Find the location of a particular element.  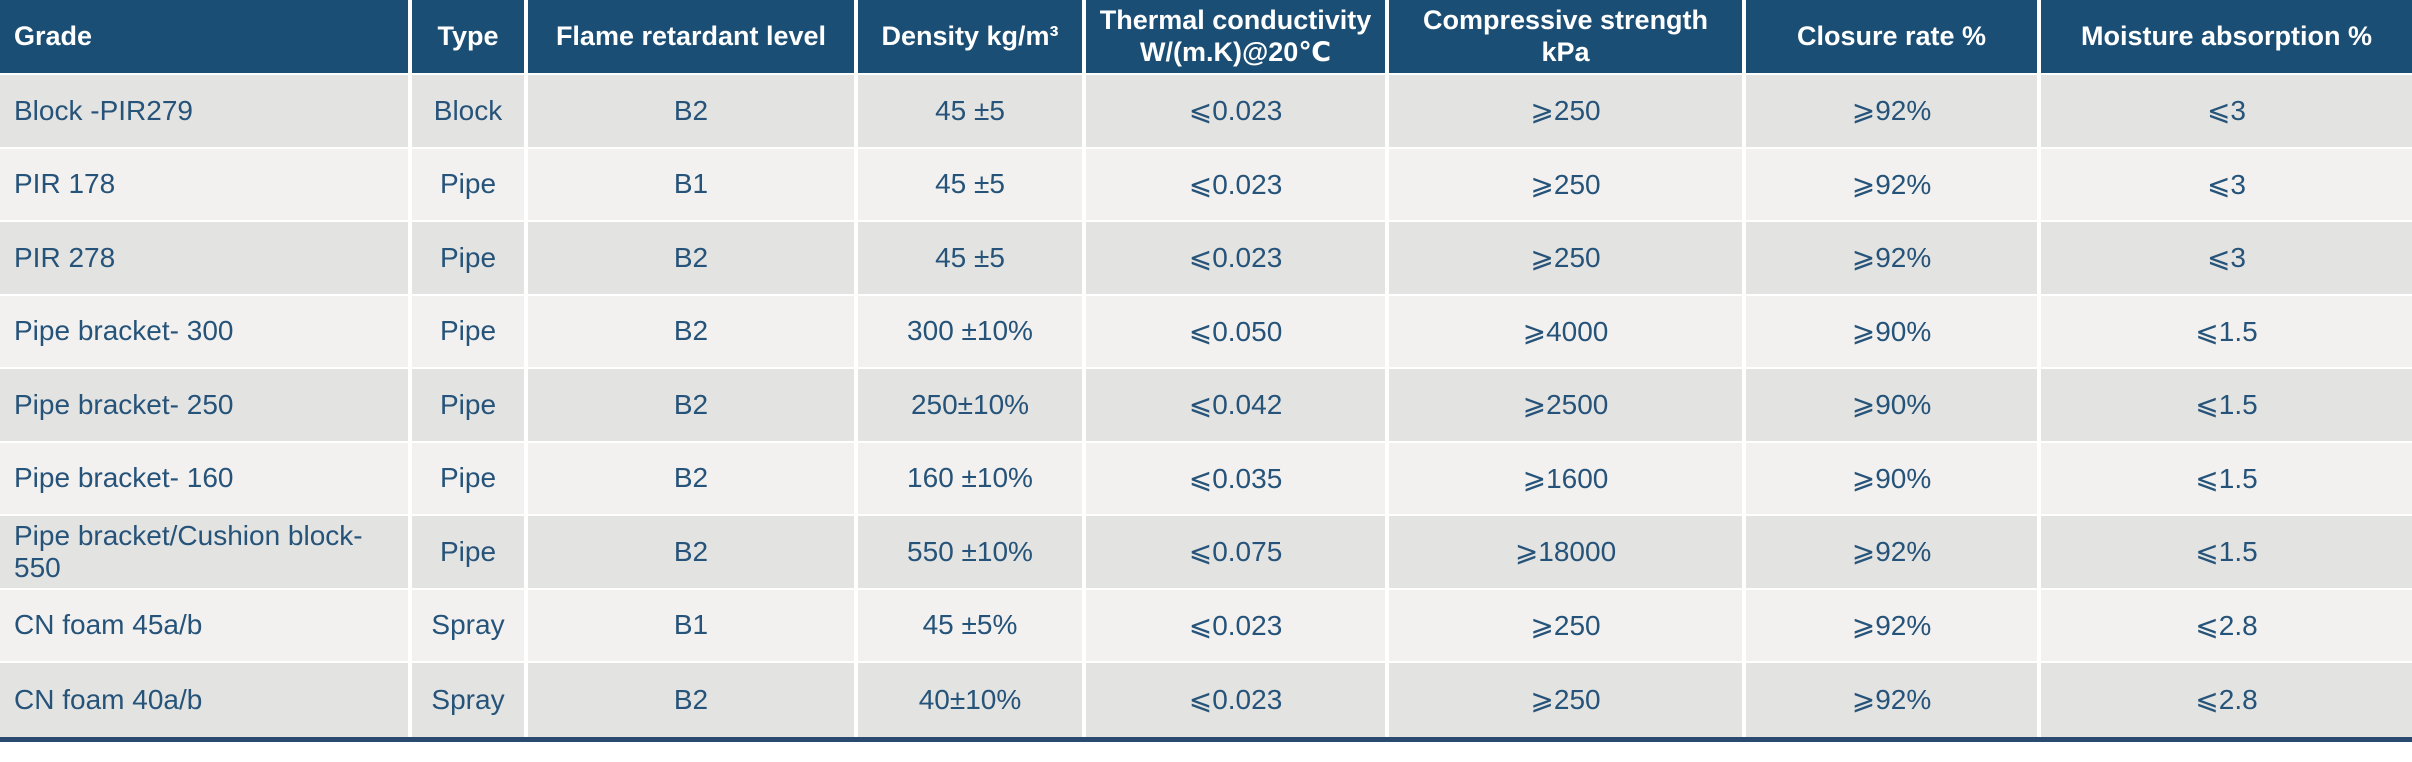

cell-thermal-conductivity: ⩽0.050 is located at coordinates (1237, 332).